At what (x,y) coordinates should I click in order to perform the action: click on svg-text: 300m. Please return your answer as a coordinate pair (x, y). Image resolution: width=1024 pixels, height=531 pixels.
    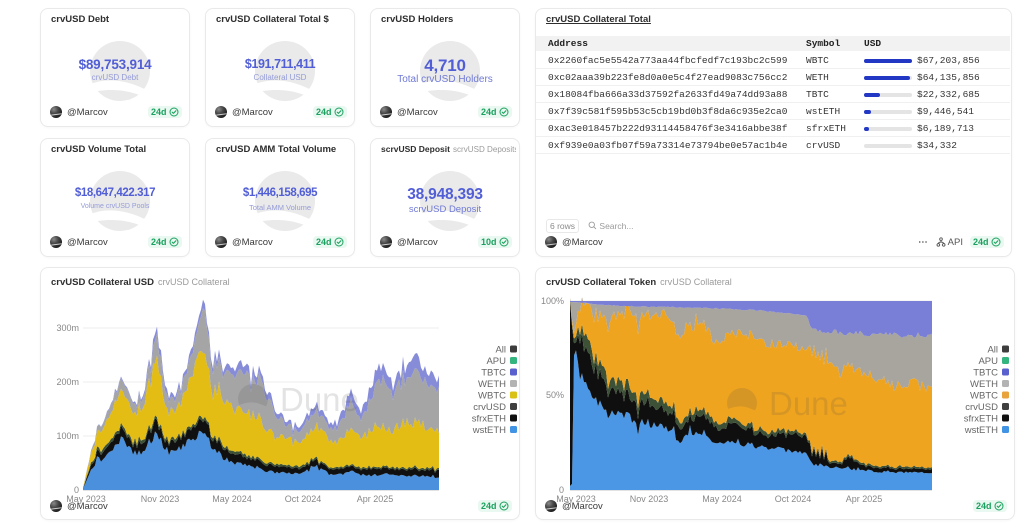
    Looking at the image, I should click on (67, 328).